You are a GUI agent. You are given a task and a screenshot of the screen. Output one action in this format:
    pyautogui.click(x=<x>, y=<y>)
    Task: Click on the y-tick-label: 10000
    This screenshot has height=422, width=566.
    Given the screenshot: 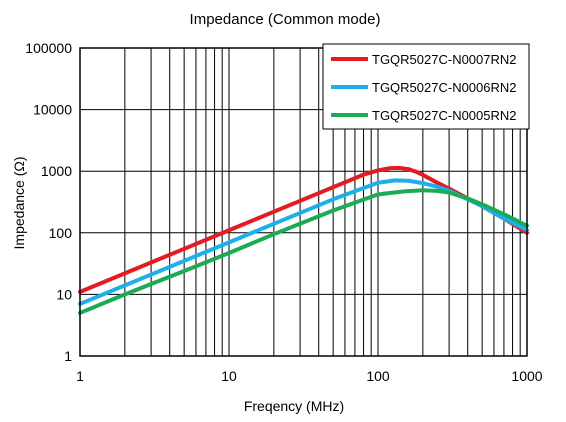 What is the action you would take?
    pyautogui.click(x=52, y=110)
    